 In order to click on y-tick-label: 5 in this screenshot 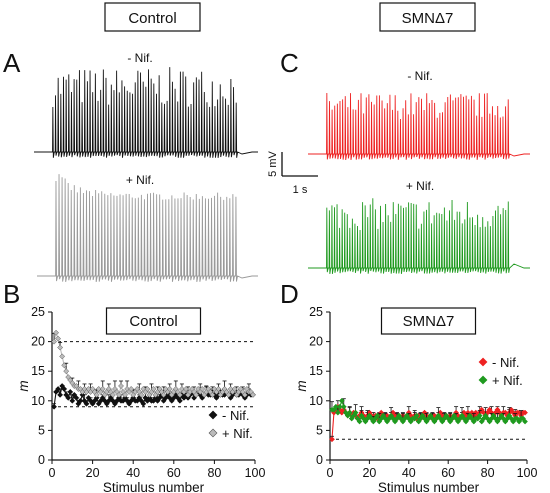, I will do `click(319, 430)`.